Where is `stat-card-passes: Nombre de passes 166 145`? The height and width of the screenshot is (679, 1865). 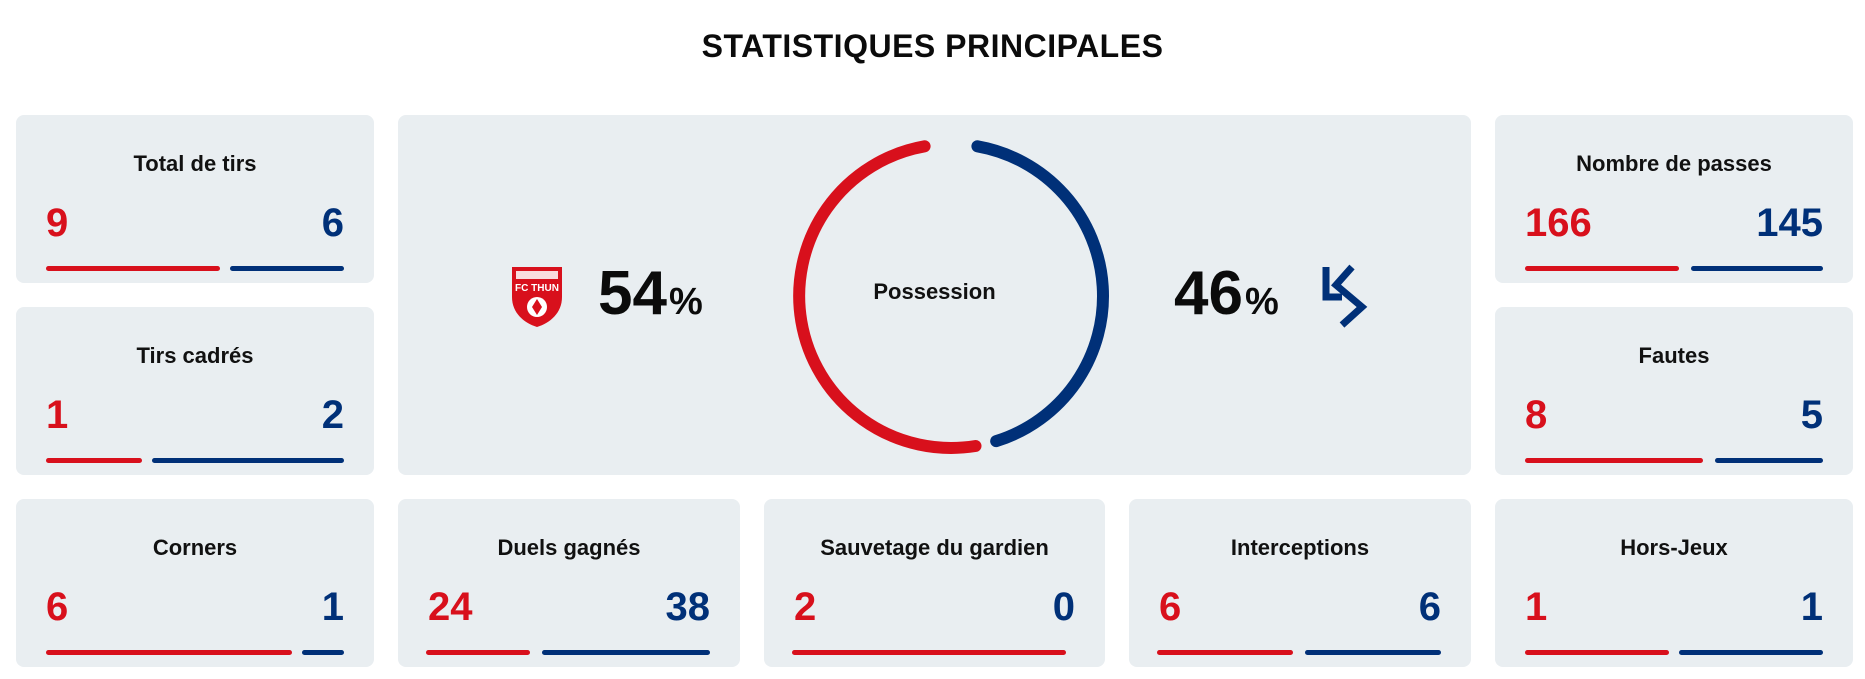
stat-card-passes: Nombre de passes 166 145 is located at coordinates (1674, 199).